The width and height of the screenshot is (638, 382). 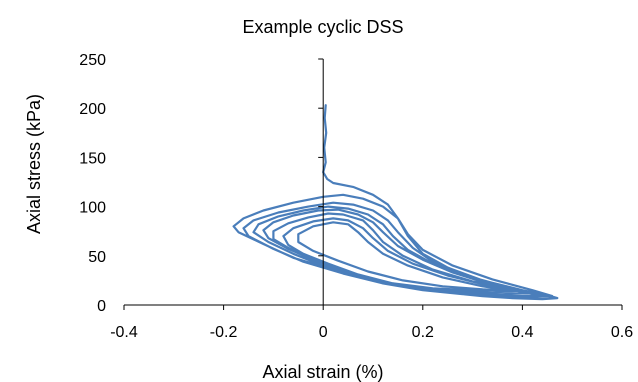 What do you see at coordinates (423, 332) in the screenshot?
I see `x-tick-label: 0.2` at bounding box center [423, 332].